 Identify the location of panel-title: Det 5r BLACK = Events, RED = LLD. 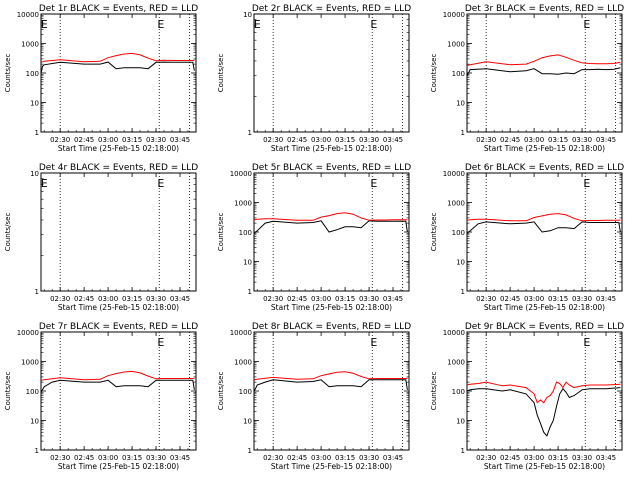
(331, 168).